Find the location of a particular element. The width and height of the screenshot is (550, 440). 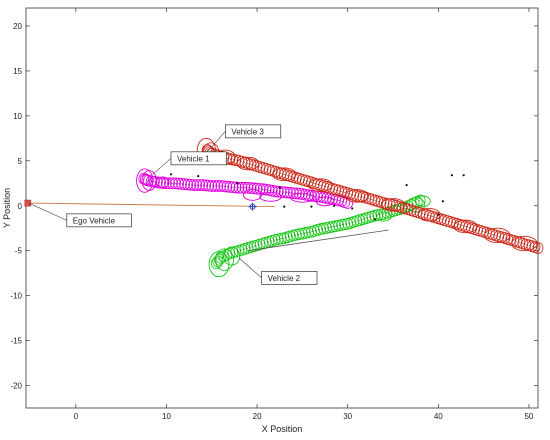

x-tick-label: 20 is located at coordinates (257, 416).